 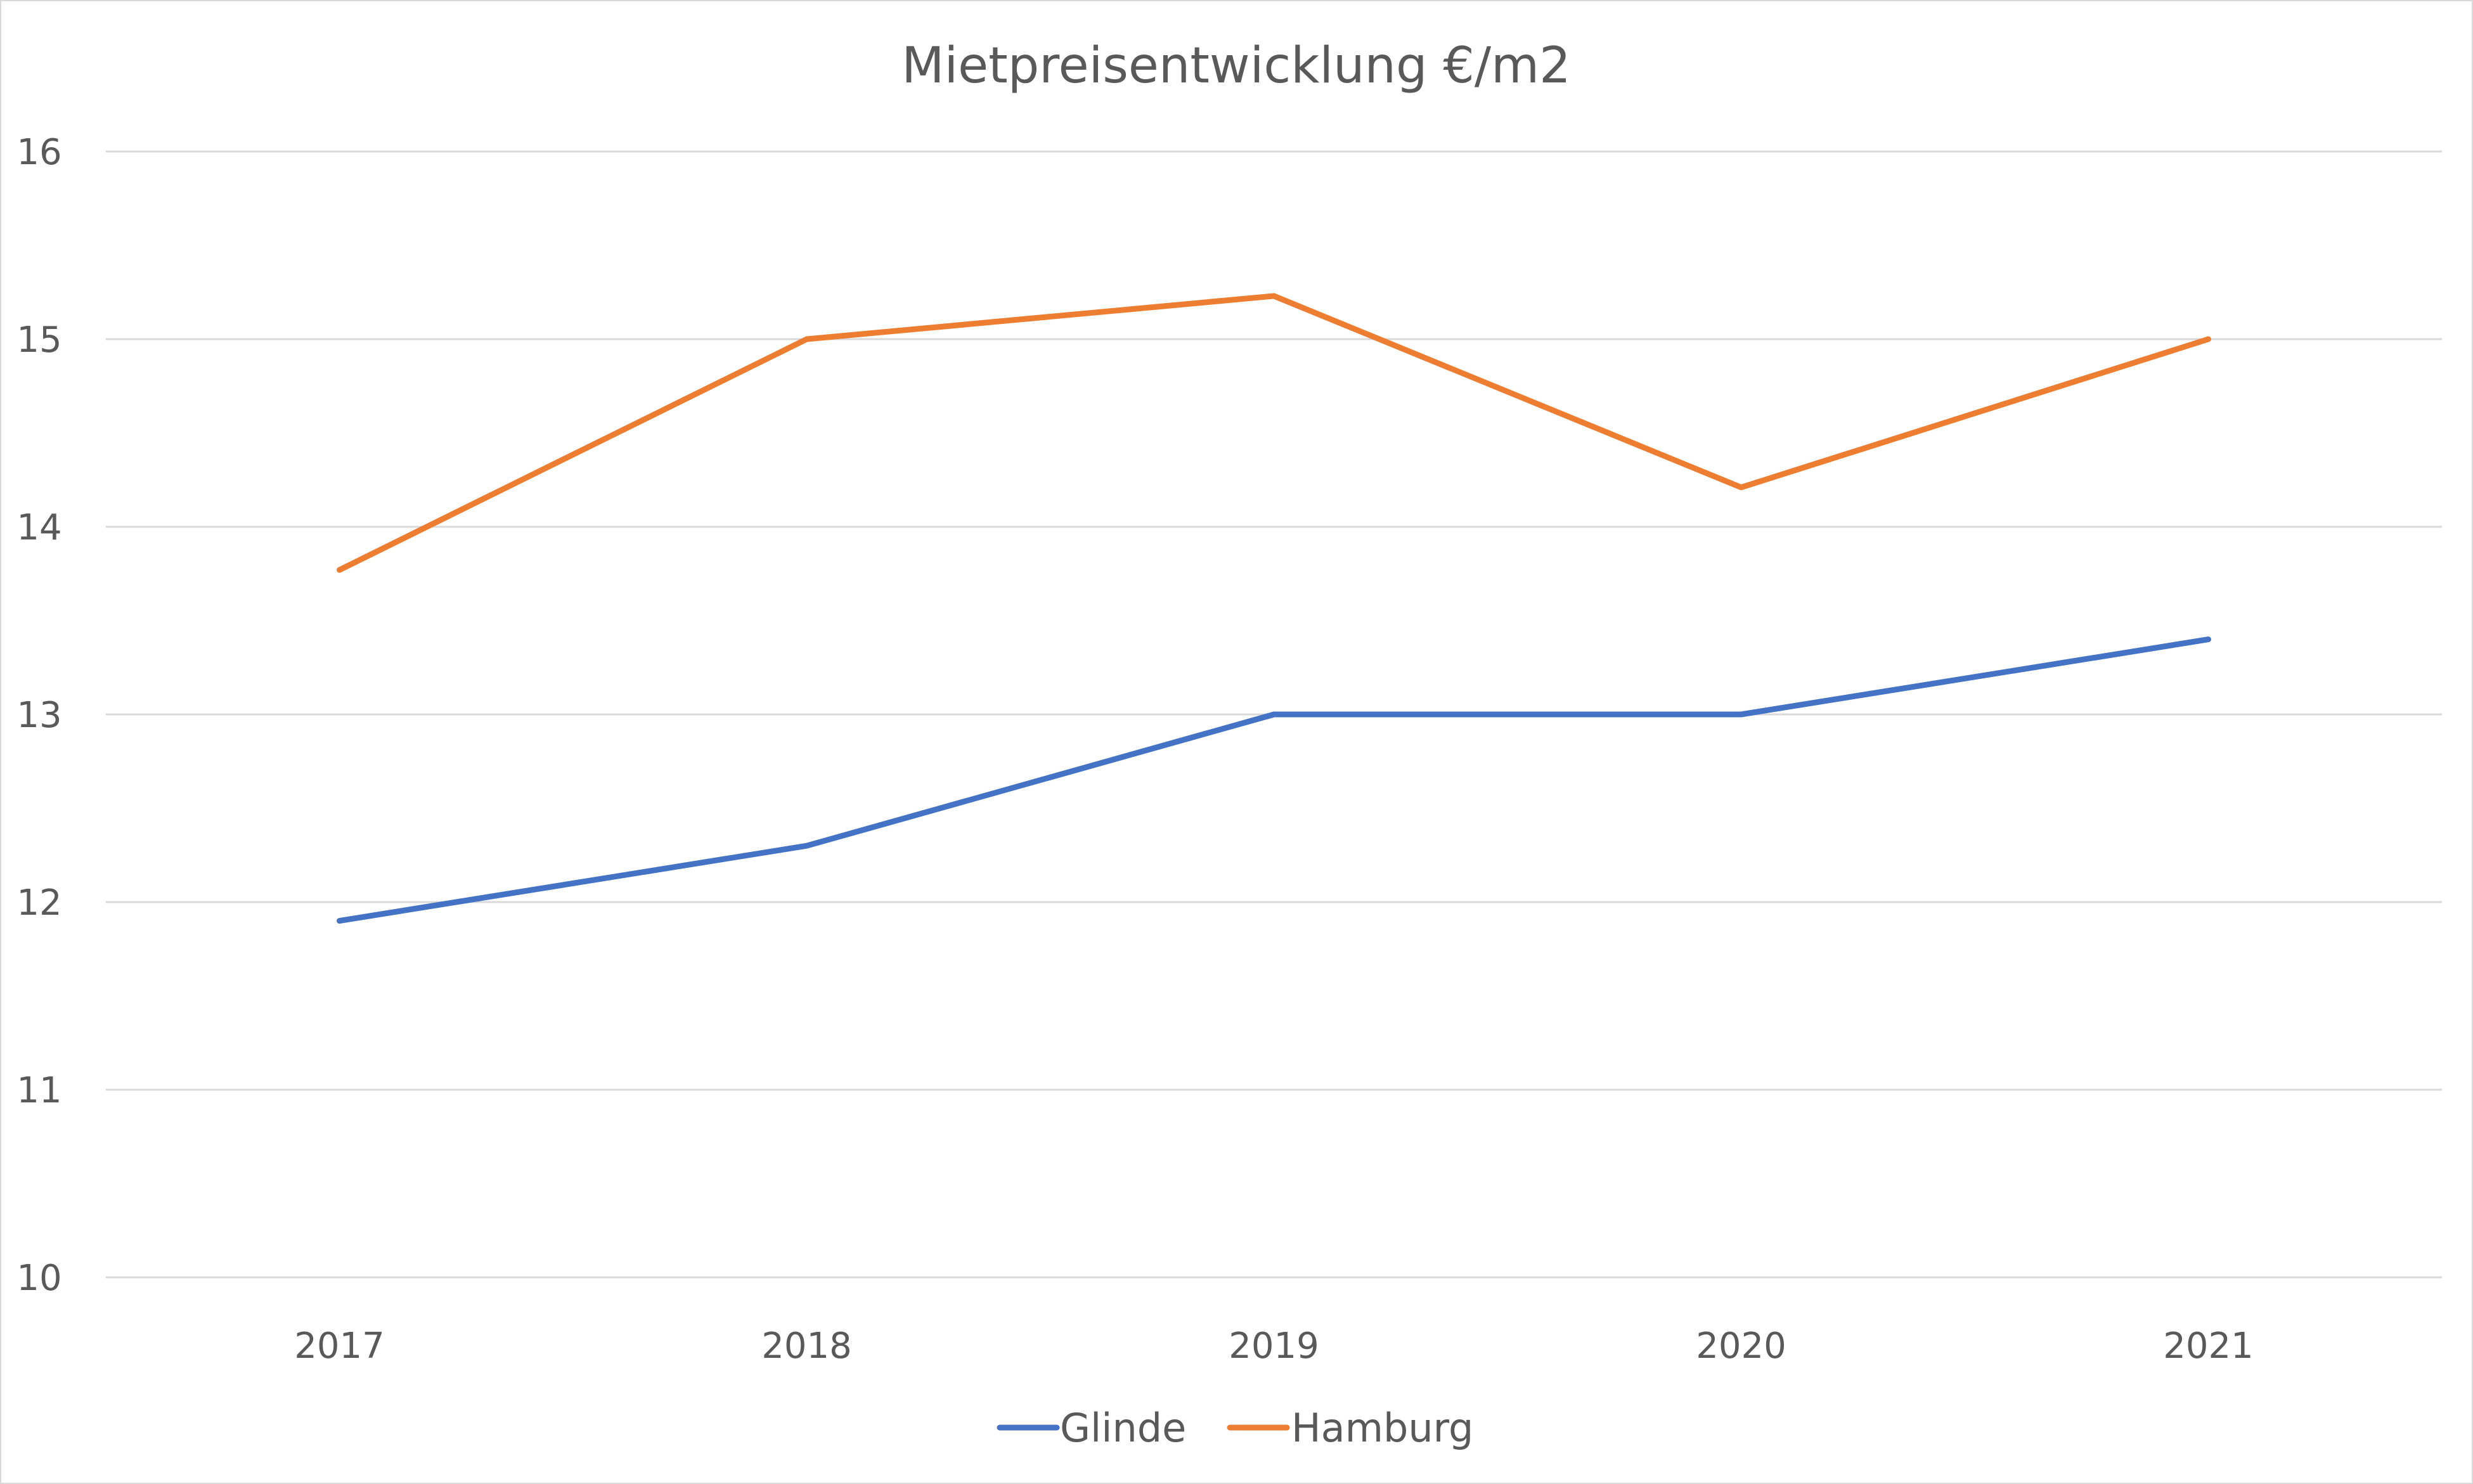 What do you see at coordinates (1382, 1428) in the screenshot?
I see `legend-label-hamburg: Hamburg` at bounding box center [1382, 1428].